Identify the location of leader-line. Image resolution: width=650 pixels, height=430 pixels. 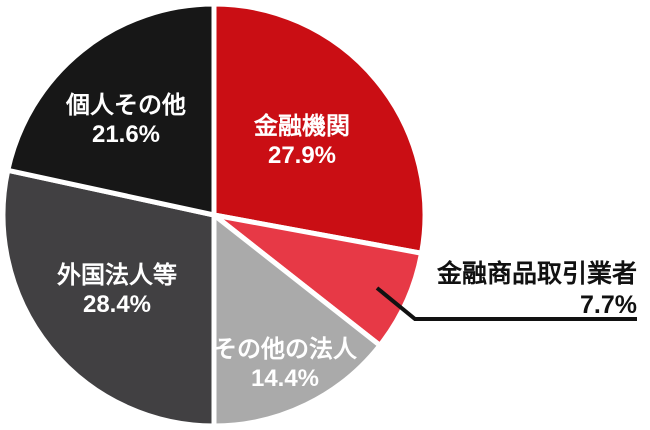
(506, 303).